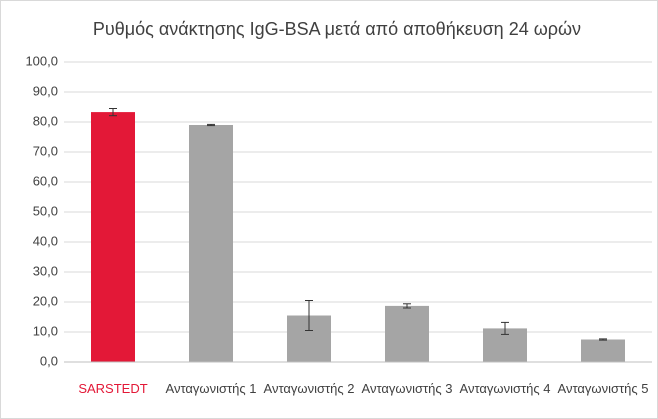 This screenshot has height=419, width=658. I want to click on y-tick-label: 40,0, so click(45, 240).